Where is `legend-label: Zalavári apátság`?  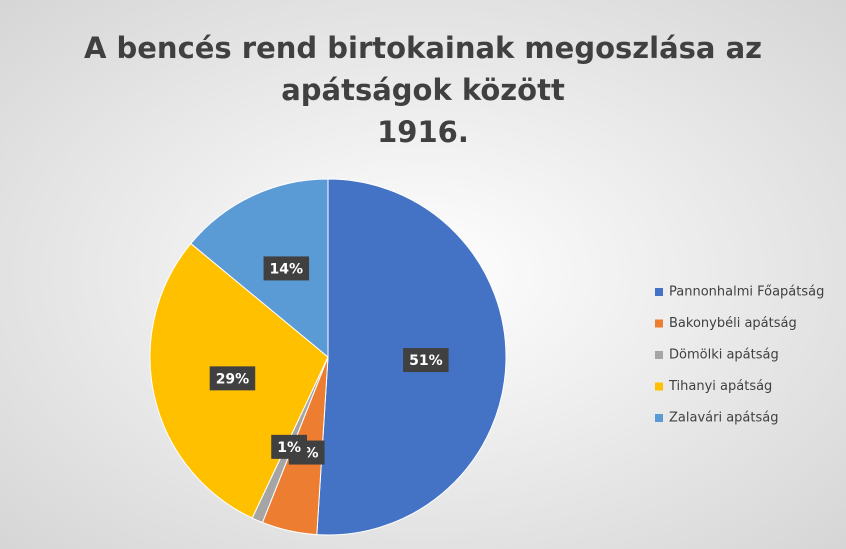
legend-label: Zalavári apátság is located at coordinates (723, 418).